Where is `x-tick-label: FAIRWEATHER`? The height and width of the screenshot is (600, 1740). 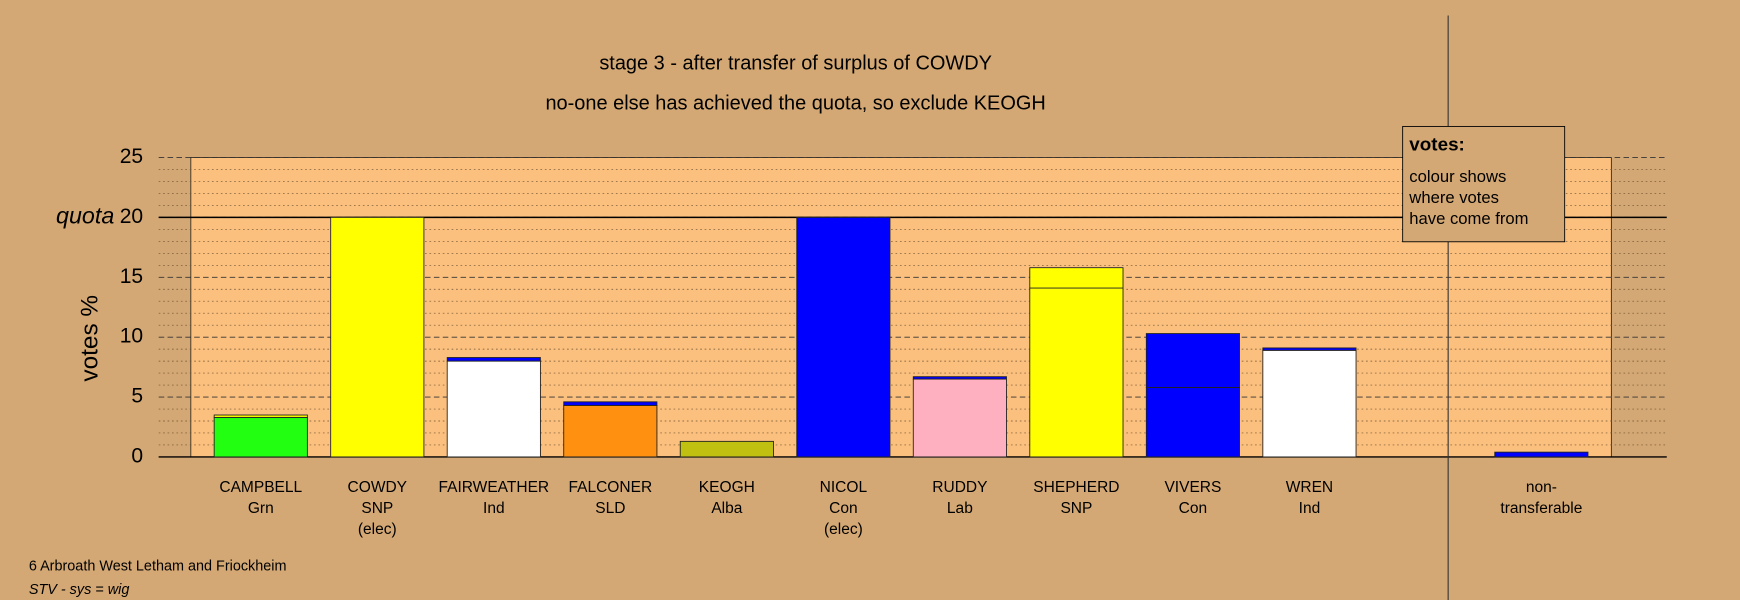 x-tick-label: FAIRWEATHER is located at coordinates (493, 487).